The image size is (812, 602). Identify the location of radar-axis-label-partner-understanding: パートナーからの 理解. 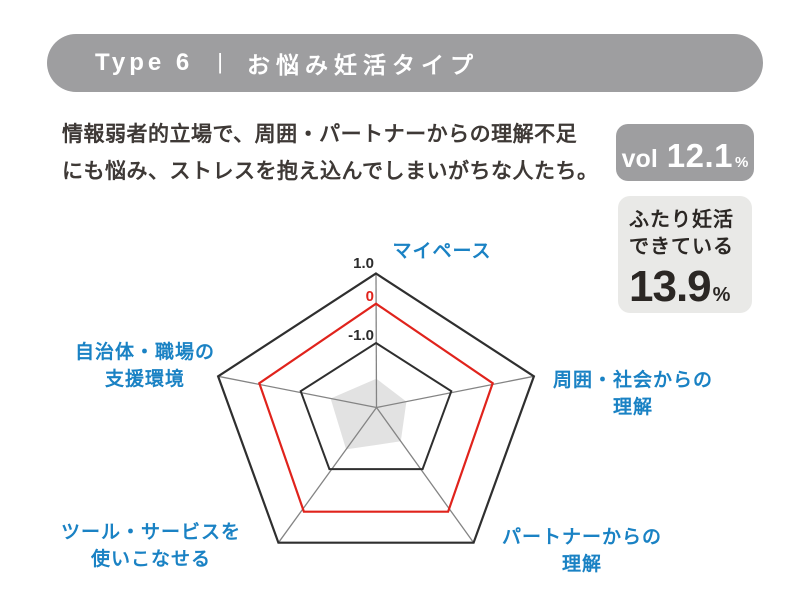
(581, 551).